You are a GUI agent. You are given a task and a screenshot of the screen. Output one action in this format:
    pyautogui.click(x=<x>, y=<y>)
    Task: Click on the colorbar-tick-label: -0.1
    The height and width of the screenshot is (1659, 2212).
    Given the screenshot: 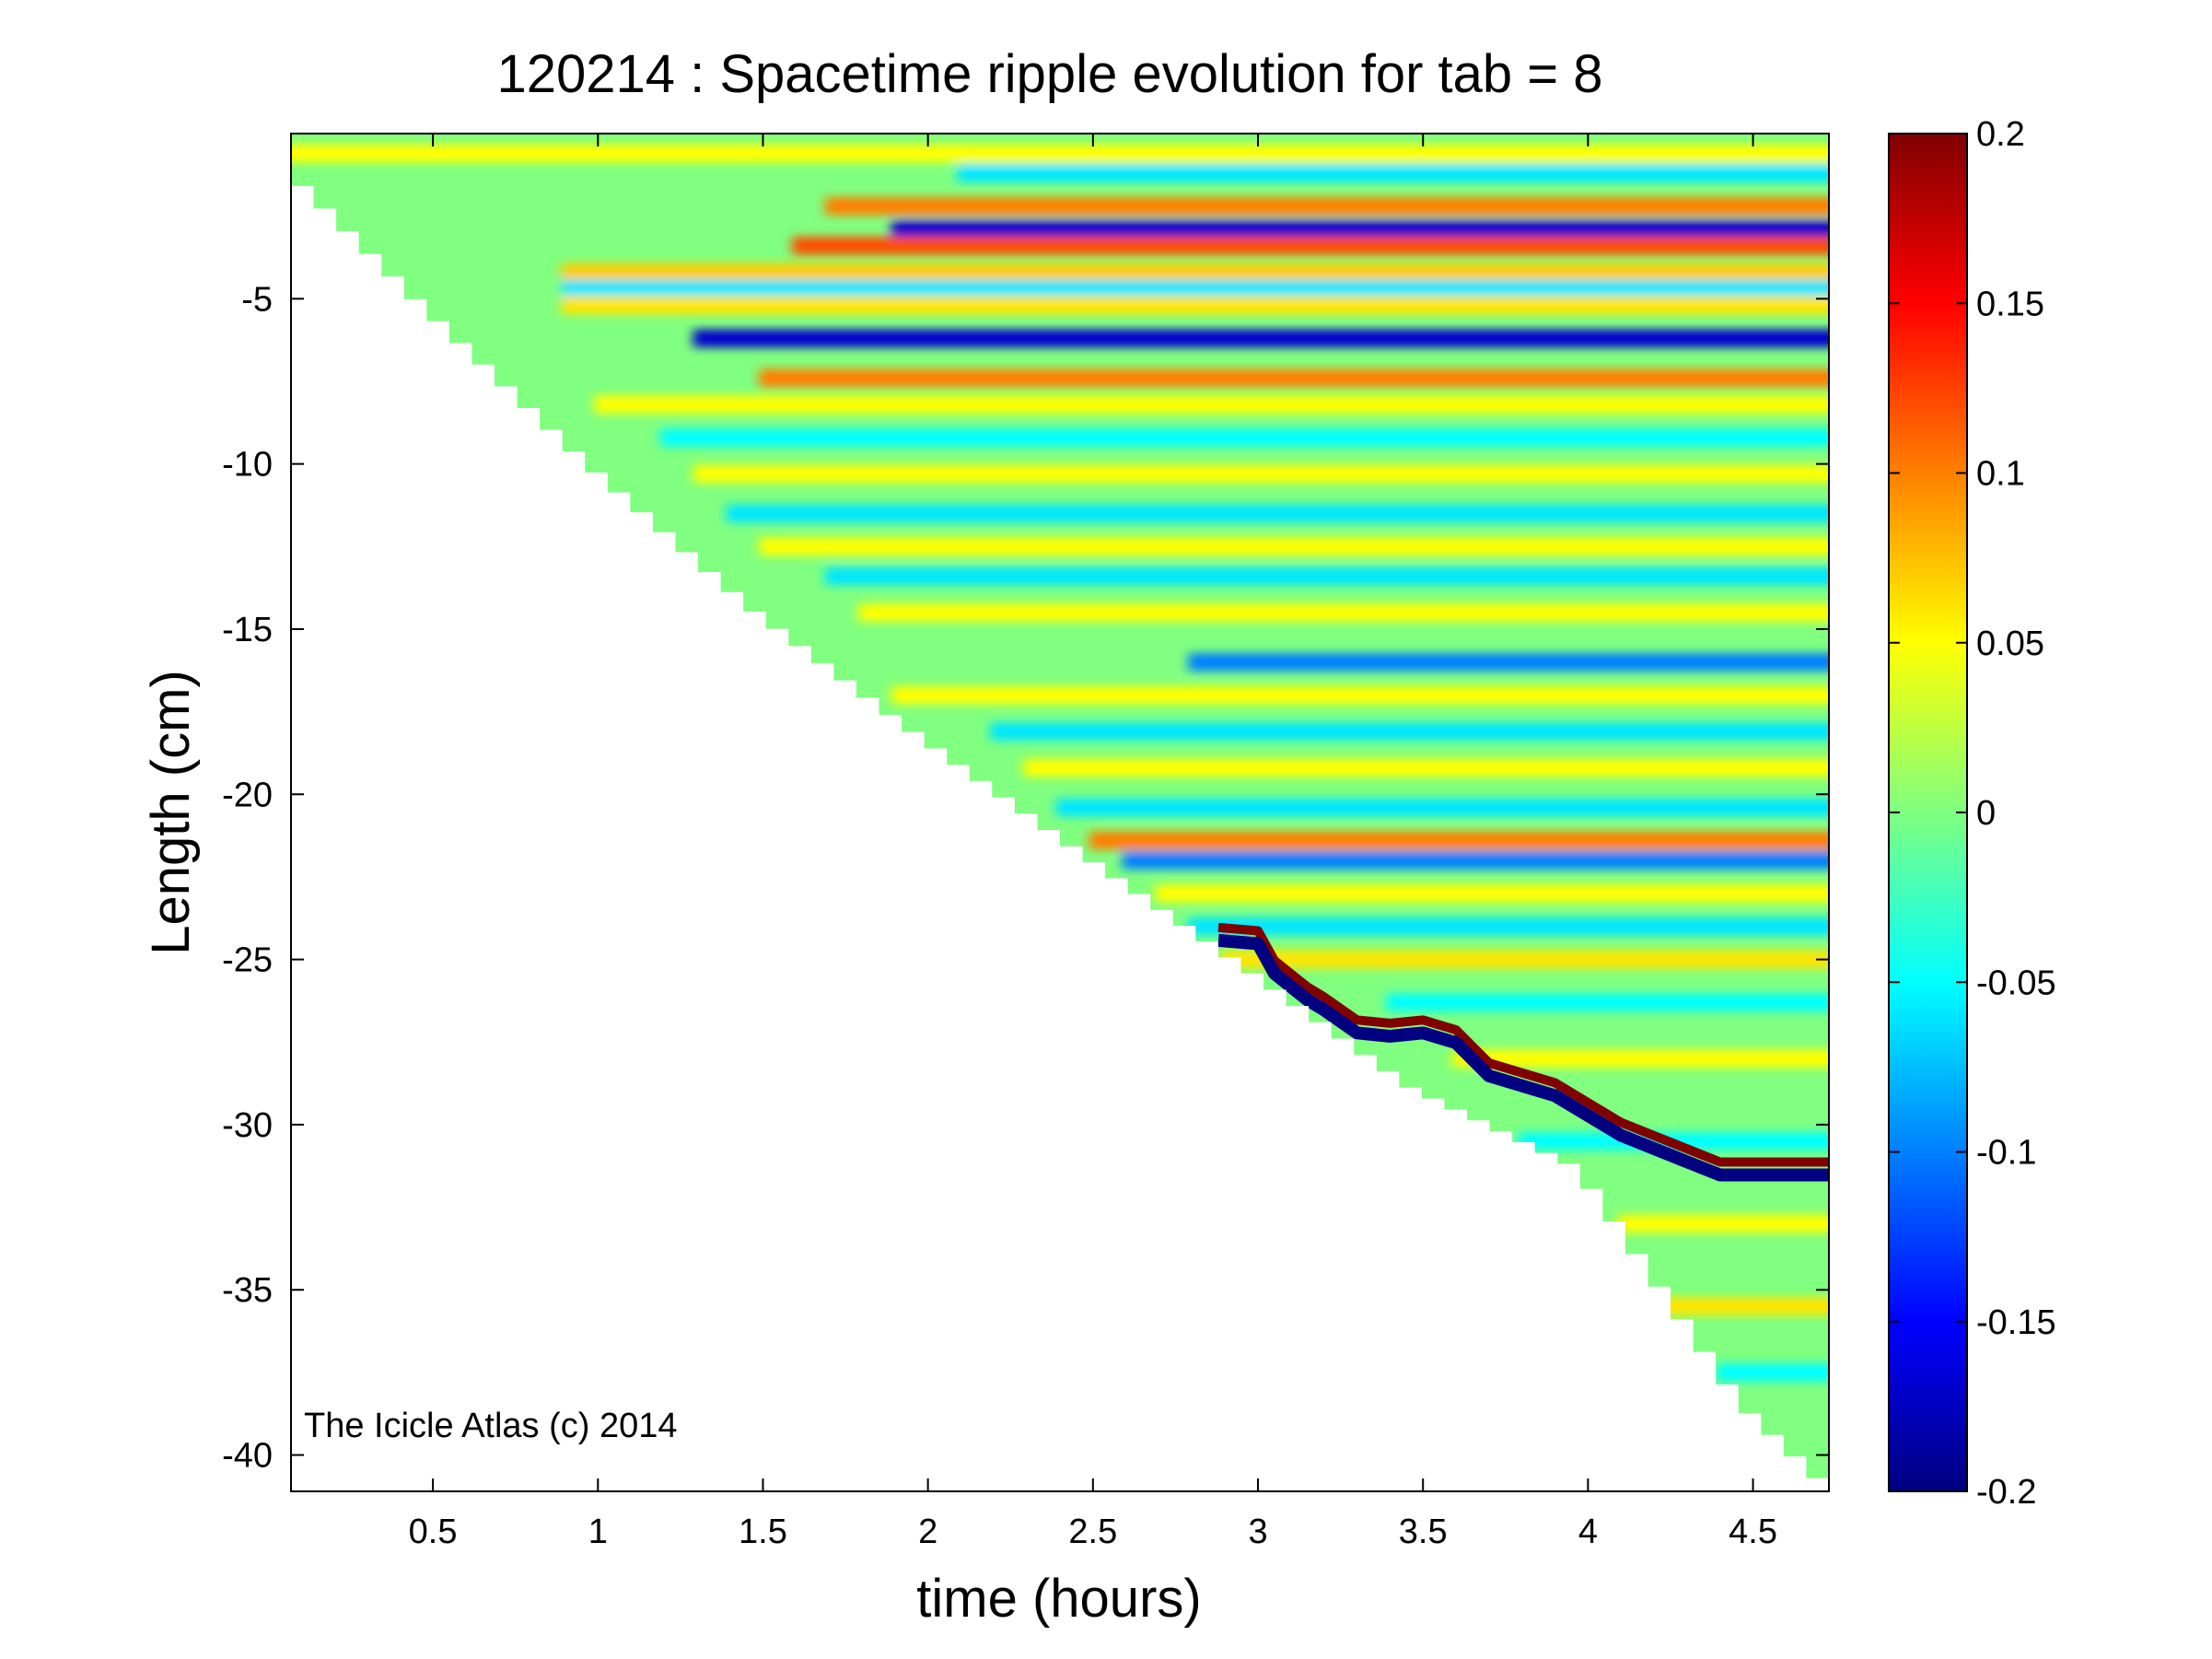 What is the action you would take?
    pyautogui.click(x=2006, y=1153)
    